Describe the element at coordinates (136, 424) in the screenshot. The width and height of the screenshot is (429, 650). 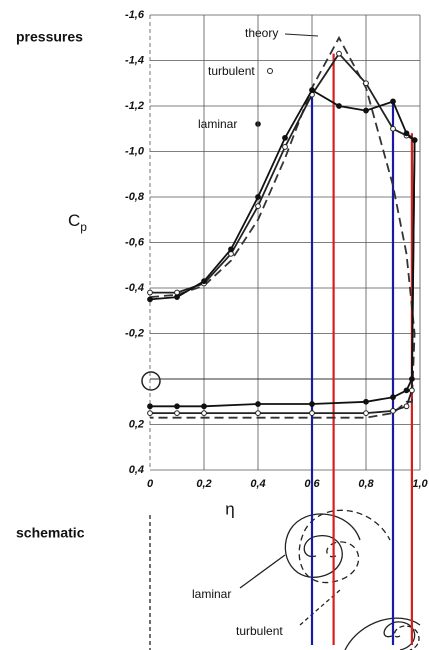
I see `y-tick-label: 0,2` at that location.